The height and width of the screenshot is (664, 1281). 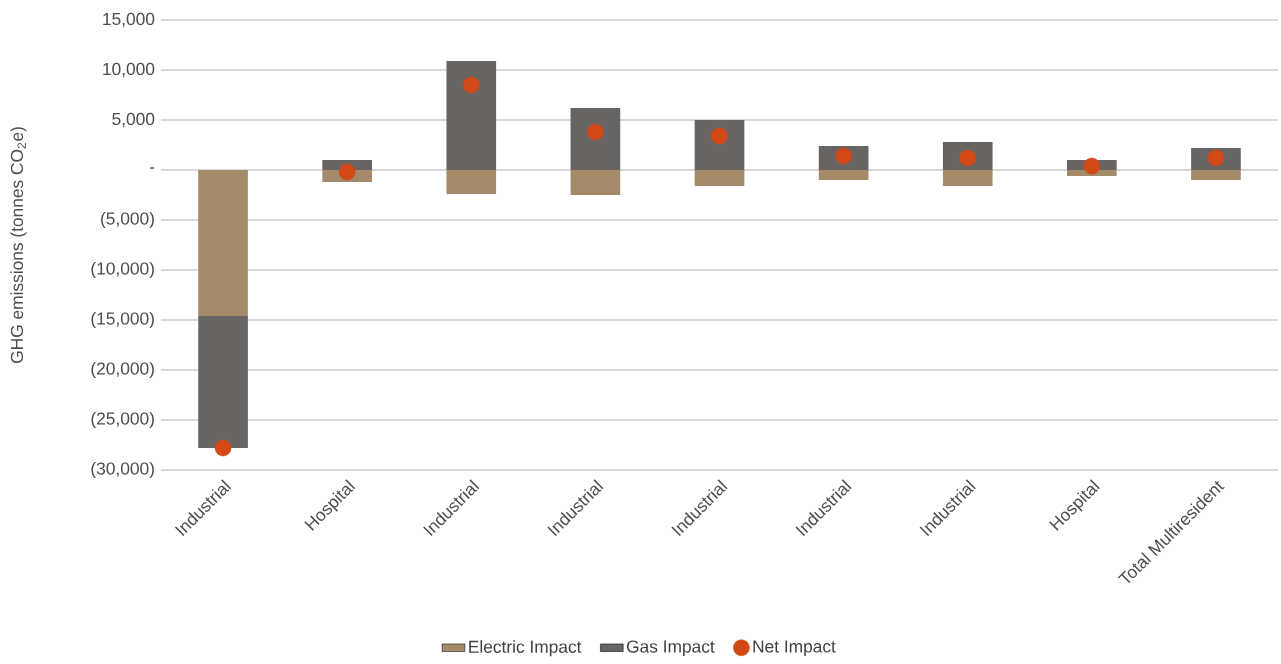 I want to click on y-axis-title: GHG emissions (tonnes CO$_{2}$e), so click(x=18, y=245).